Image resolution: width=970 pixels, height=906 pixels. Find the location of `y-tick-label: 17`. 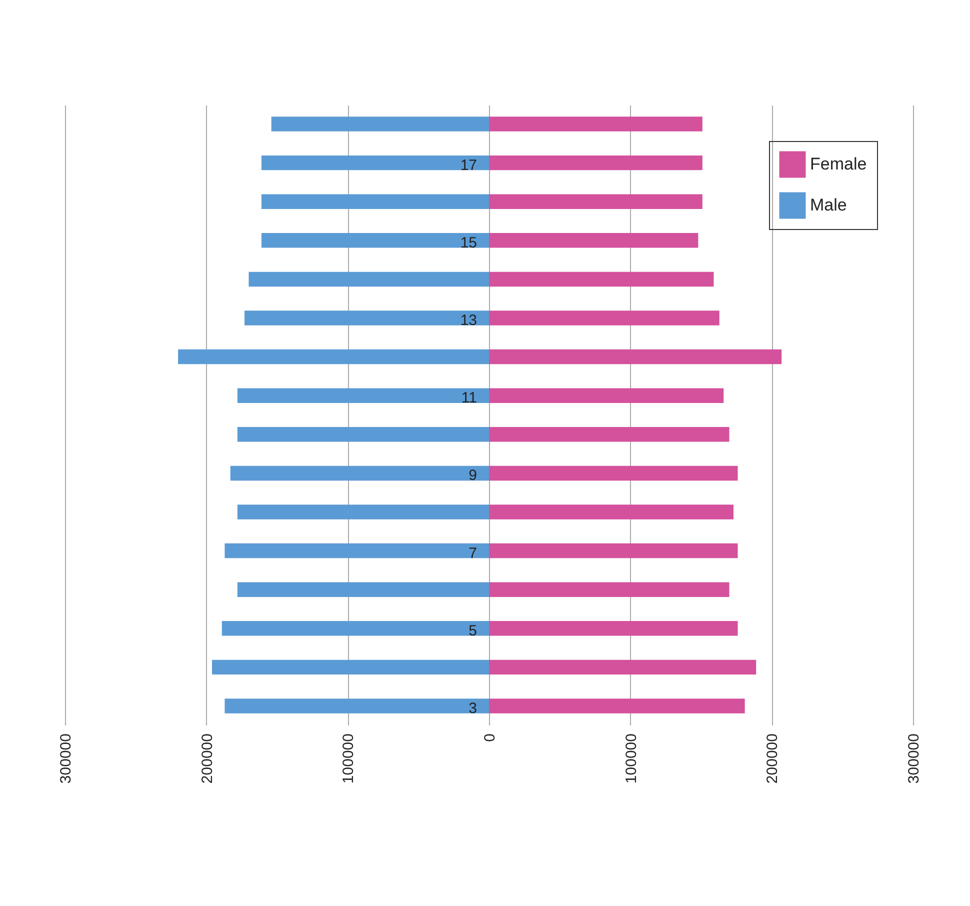

y-tick-label: 17 is located at coordinates (468, 165).